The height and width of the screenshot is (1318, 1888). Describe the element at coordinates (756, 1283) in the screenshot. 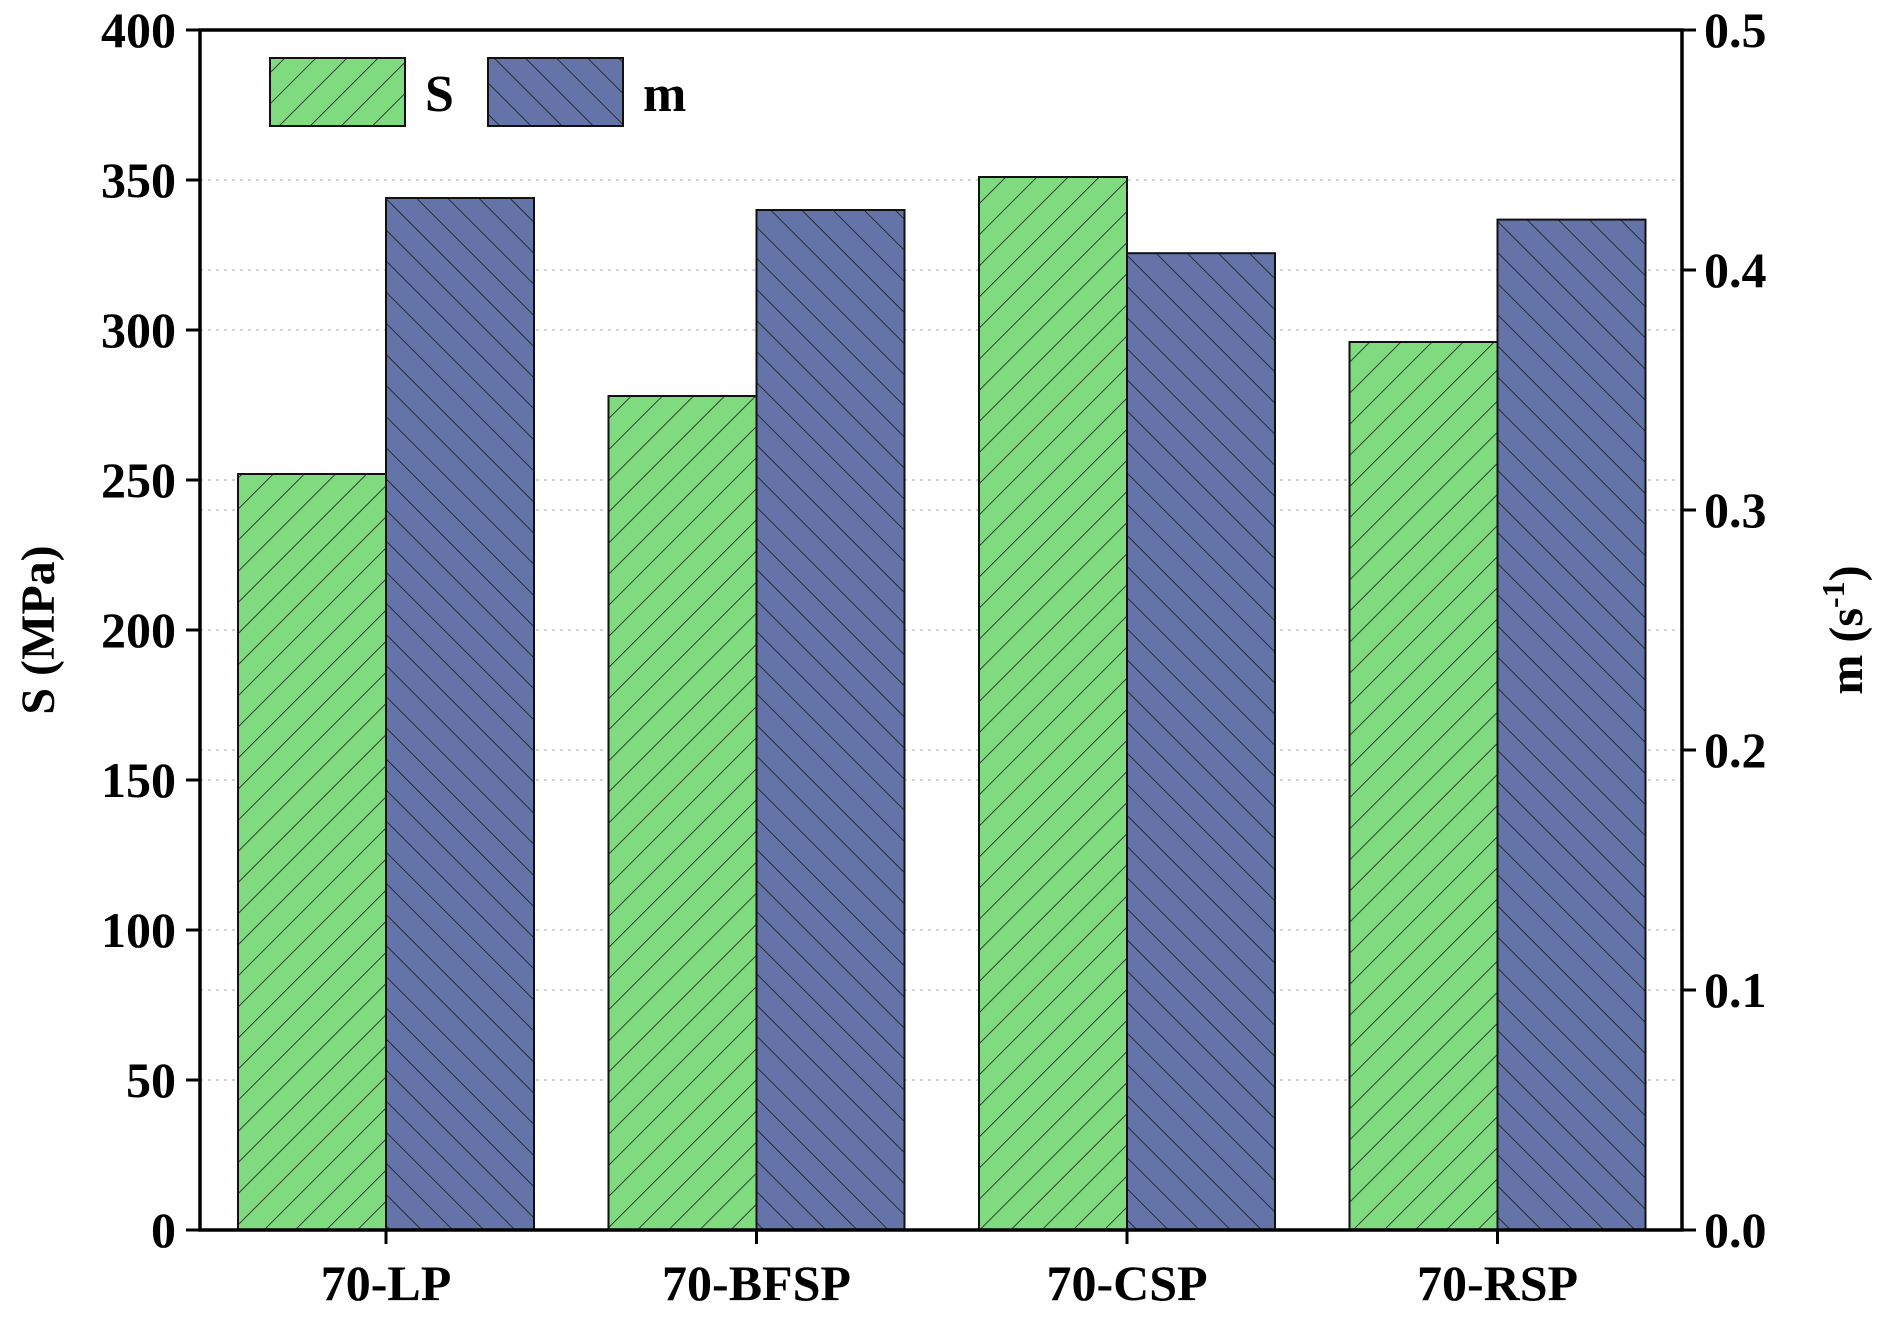

I see `x-tick-label: 70-BFSP` at that location.